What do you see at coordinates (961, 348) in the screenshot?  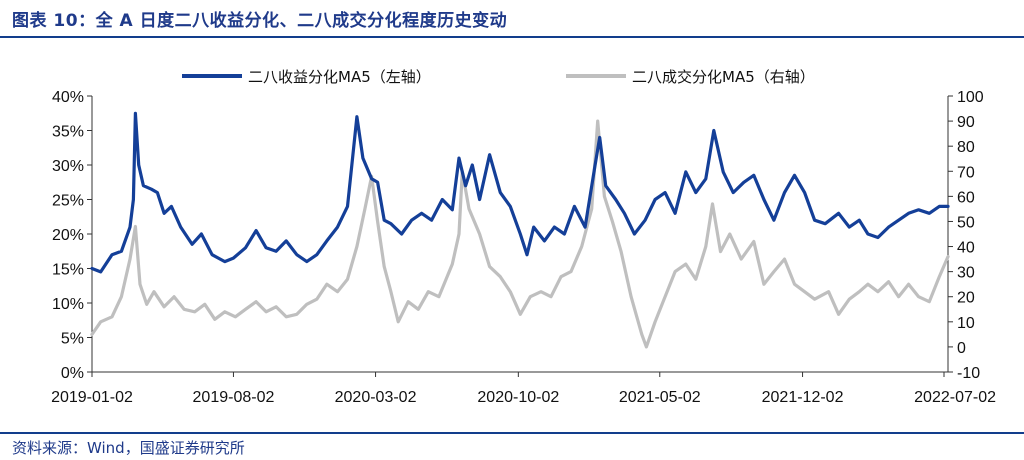 I see `right-tick-label: 0` at bounding box center [961, 348].